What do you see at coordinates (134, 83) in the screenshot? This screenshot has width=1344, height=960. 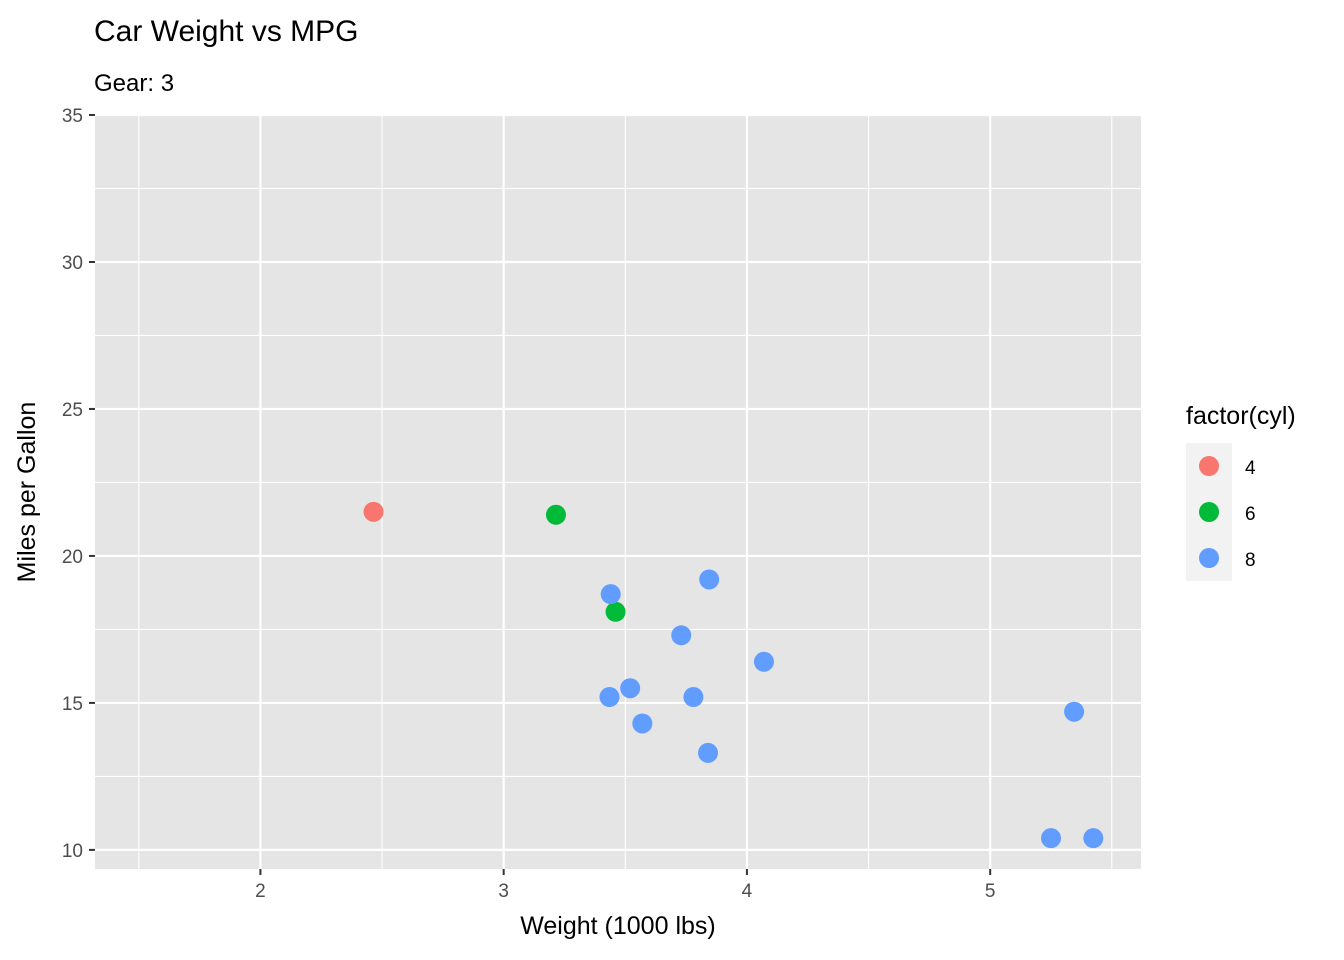 I see `chart-subtitle: Gear: 3` at bounding box center [134, 83].